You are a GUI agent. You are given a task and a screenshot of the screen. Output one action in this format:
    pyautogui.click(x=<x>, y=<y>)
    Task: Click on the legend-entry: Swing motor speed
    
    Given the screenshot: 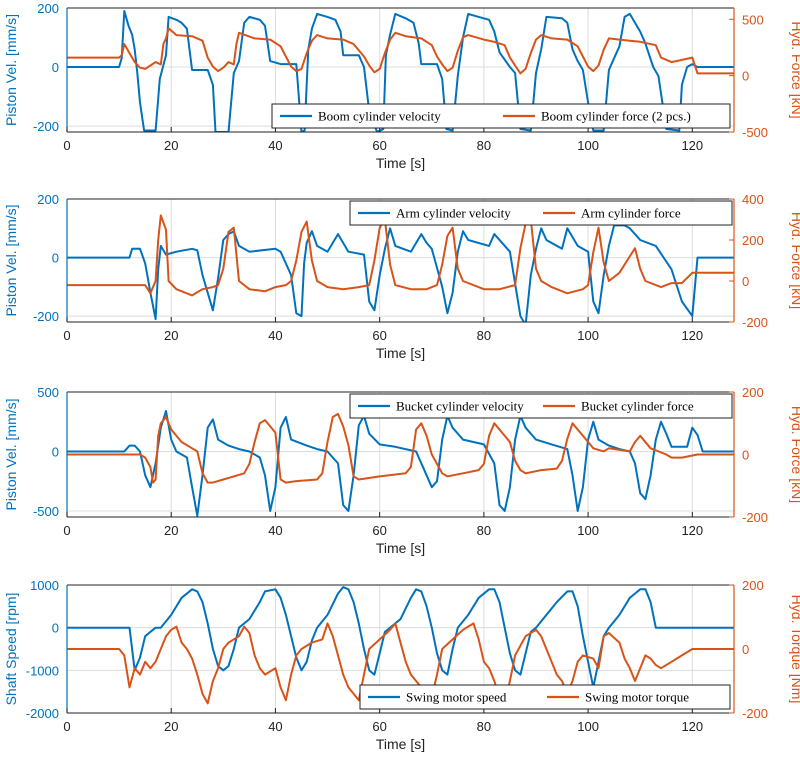 What is the action you would take?
    pyautogui.click(x=456, y=697)
    